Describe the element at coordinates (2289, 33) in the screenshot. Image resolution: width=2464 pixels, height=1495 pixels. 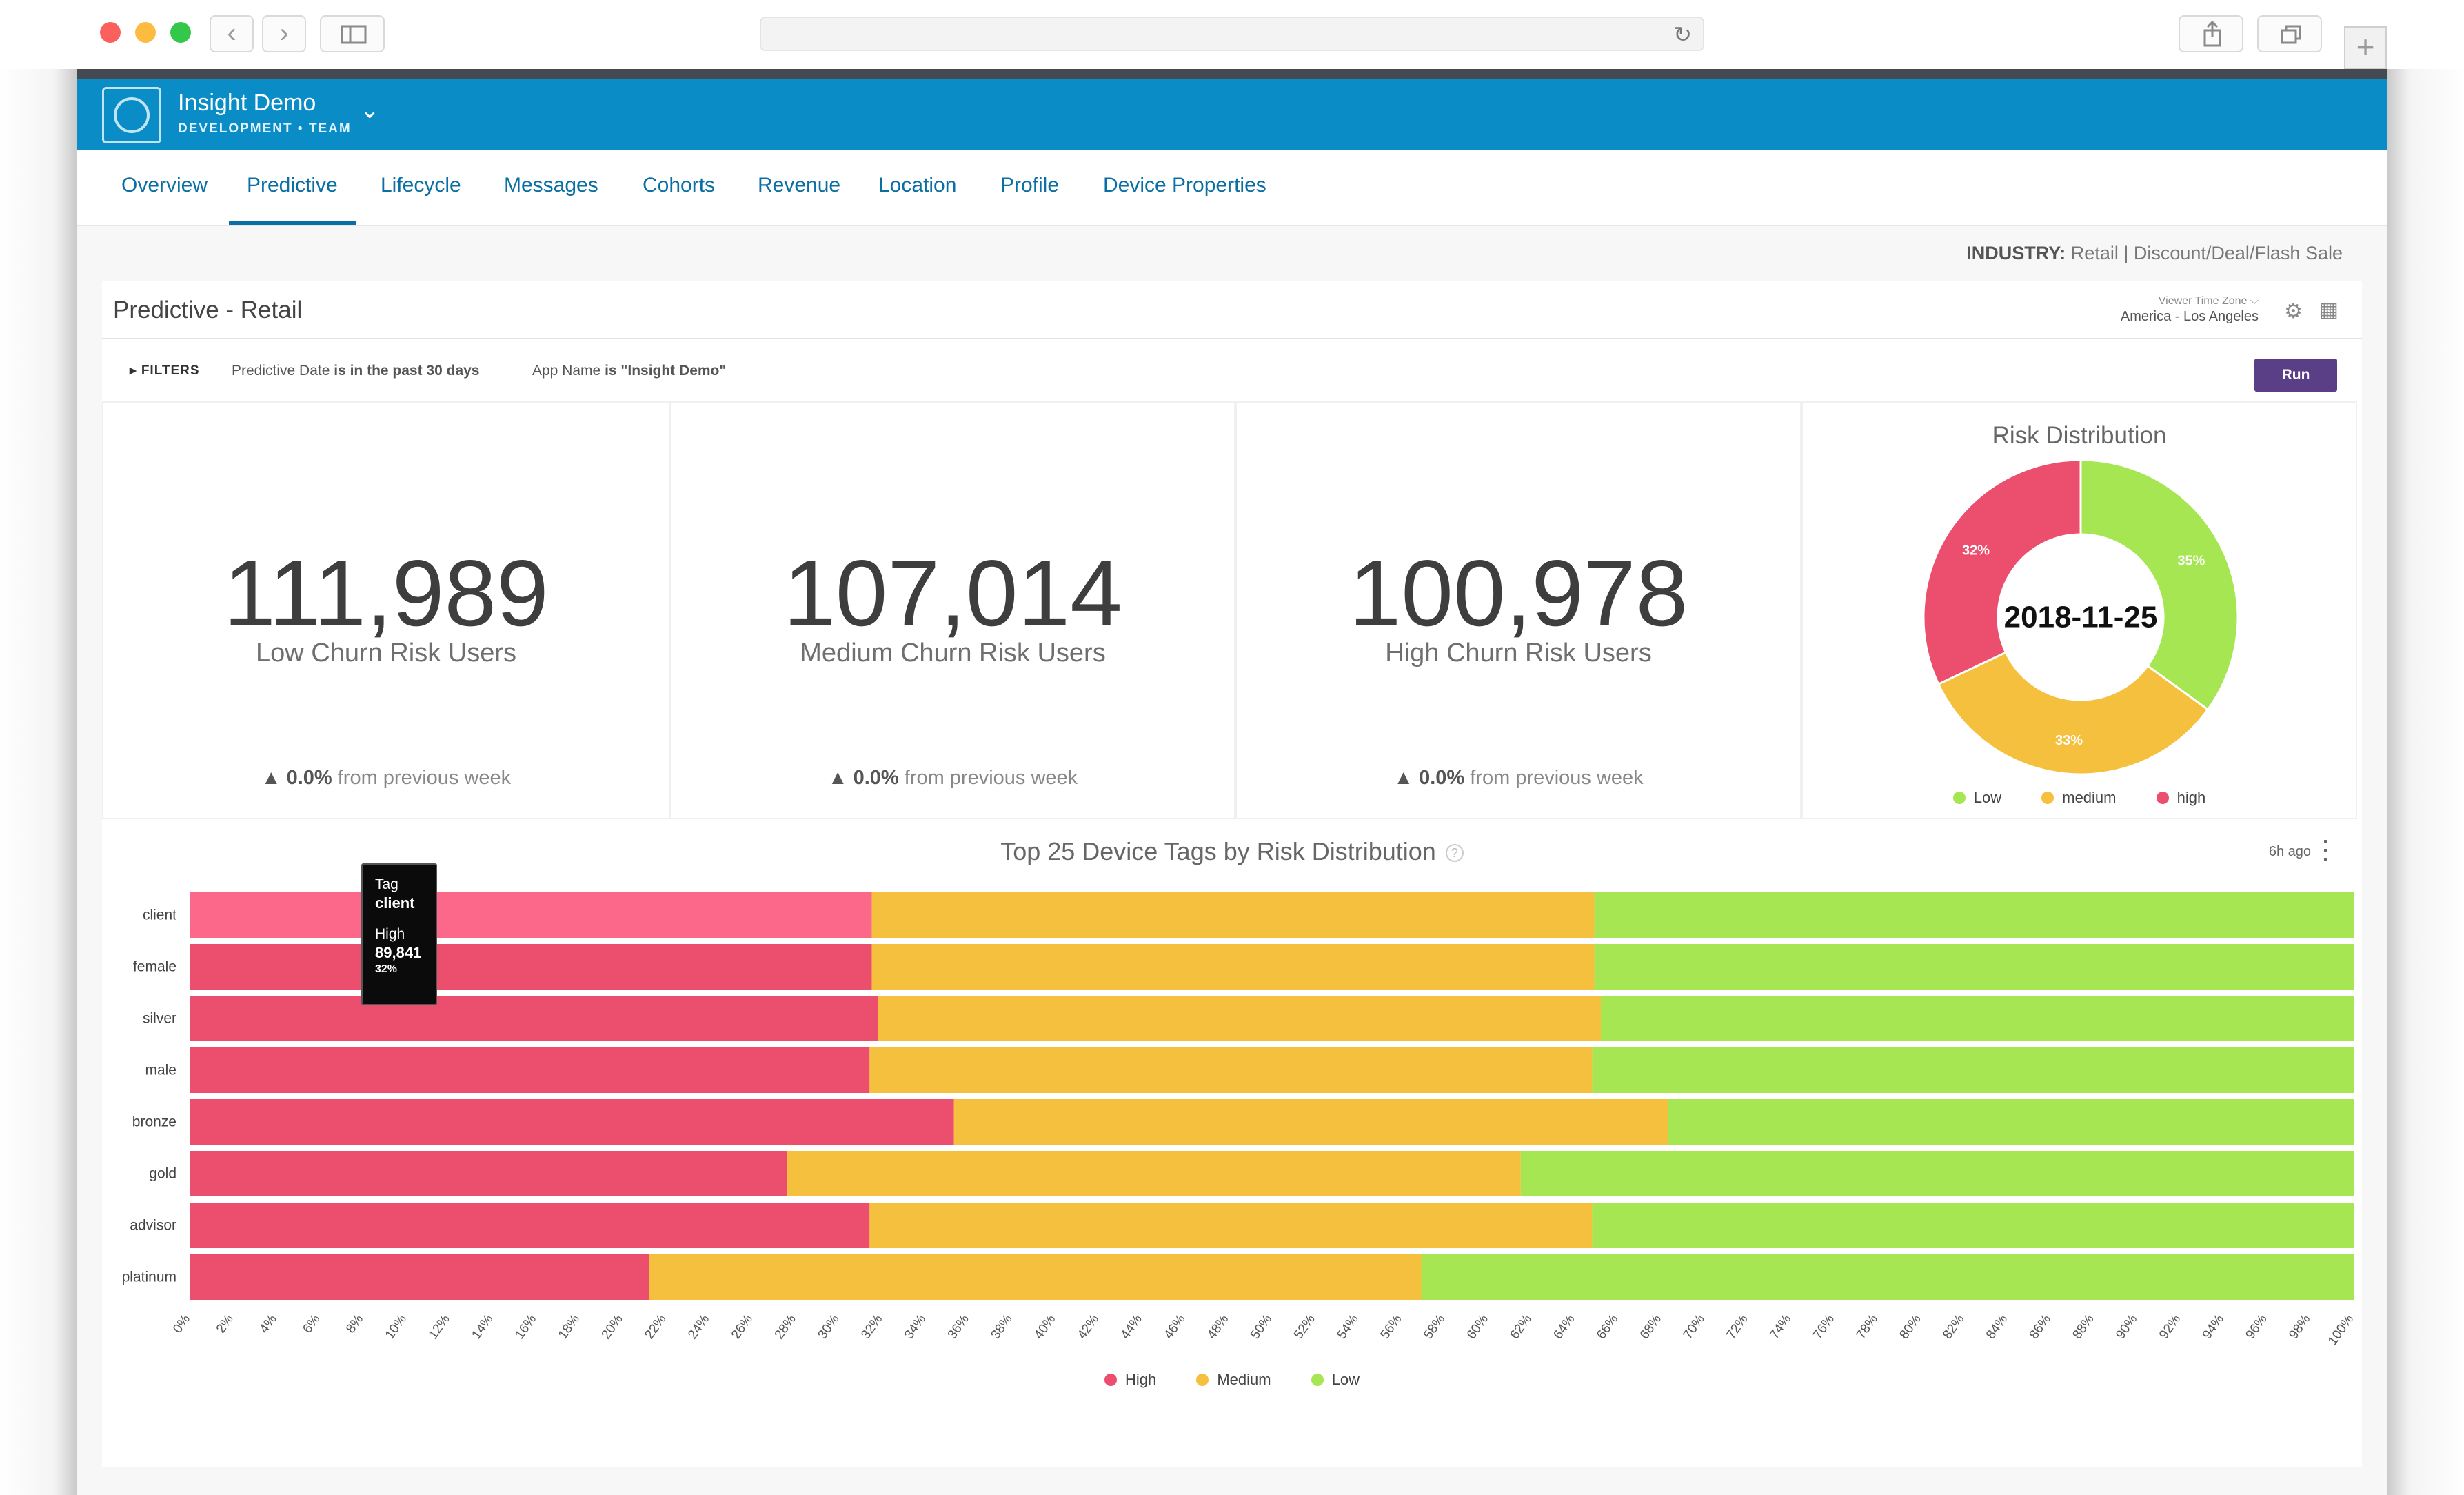
I see `tabs-overview-button` at that location.